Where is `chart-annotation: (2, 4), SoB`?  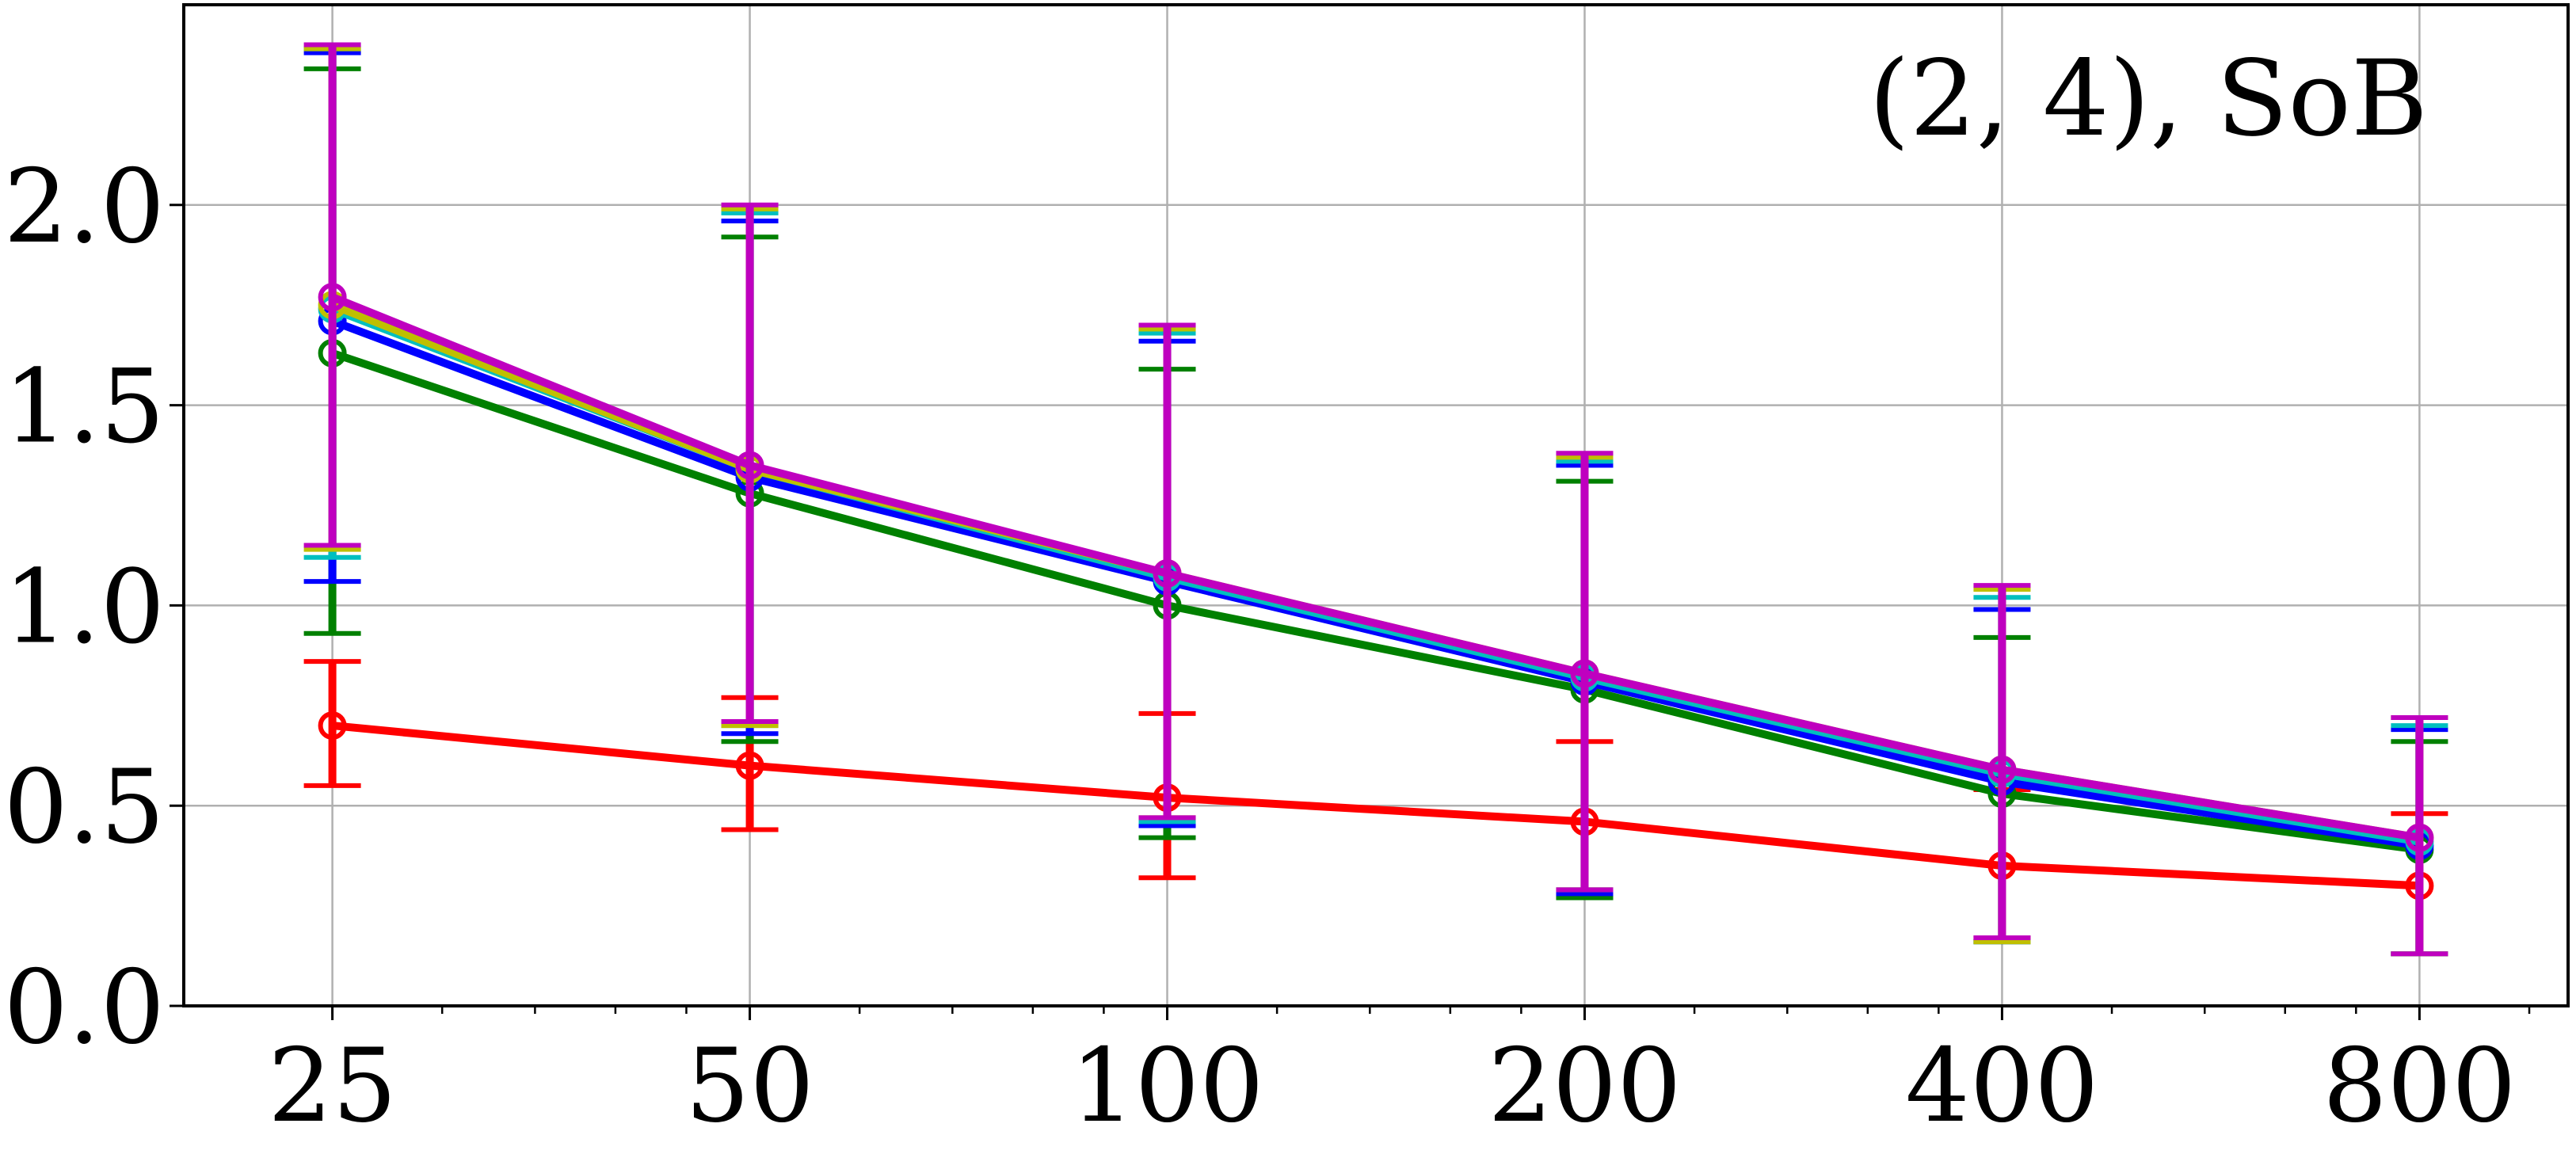 chart-annotation: (2, 4), SoB is located at coordinates (2149, 99).